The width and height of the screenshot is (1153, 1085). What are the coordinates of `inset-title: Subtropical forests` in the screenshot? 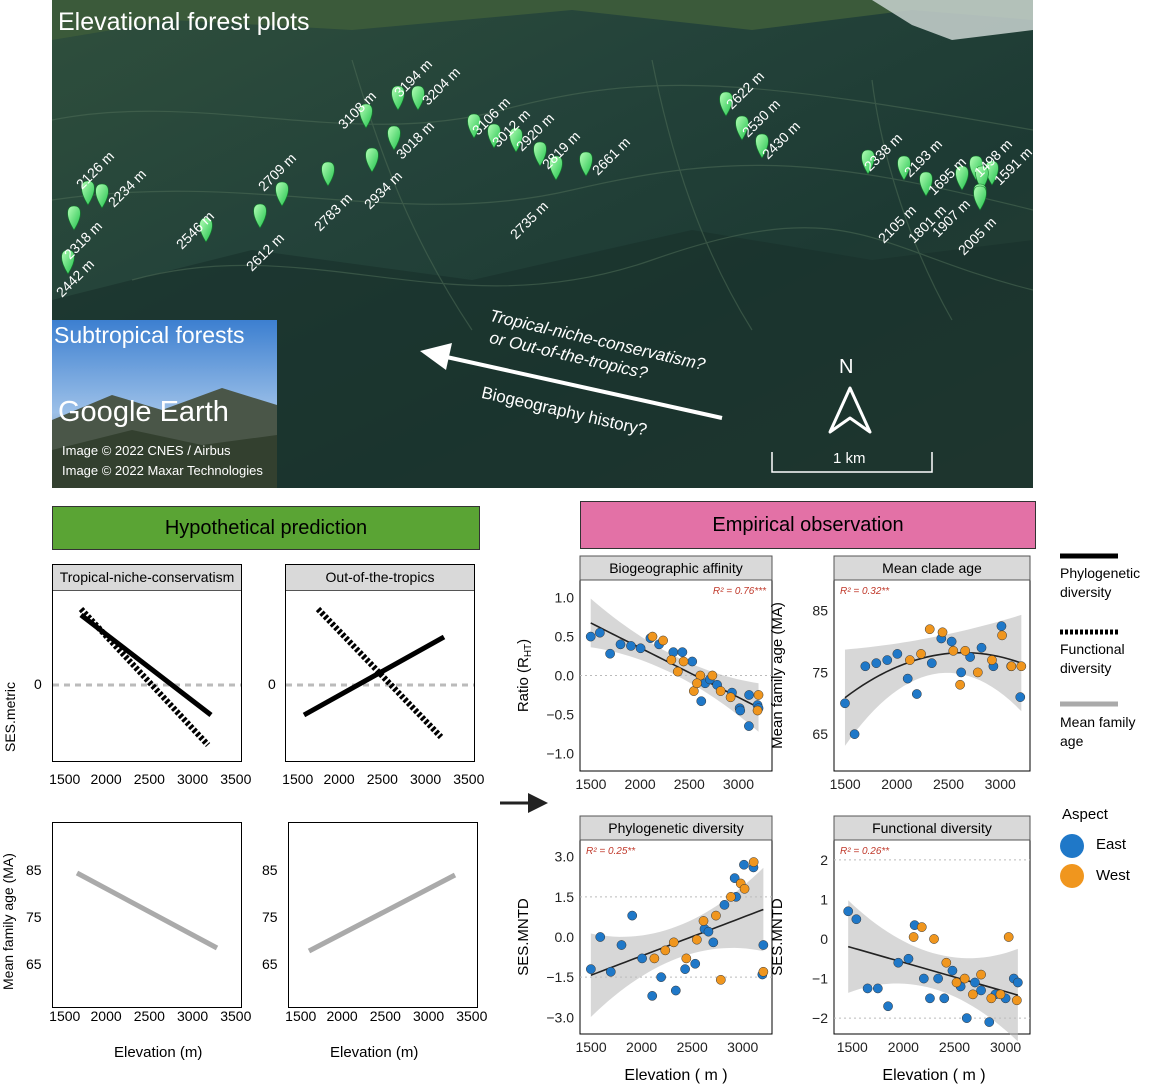 It's located at (149, 335).